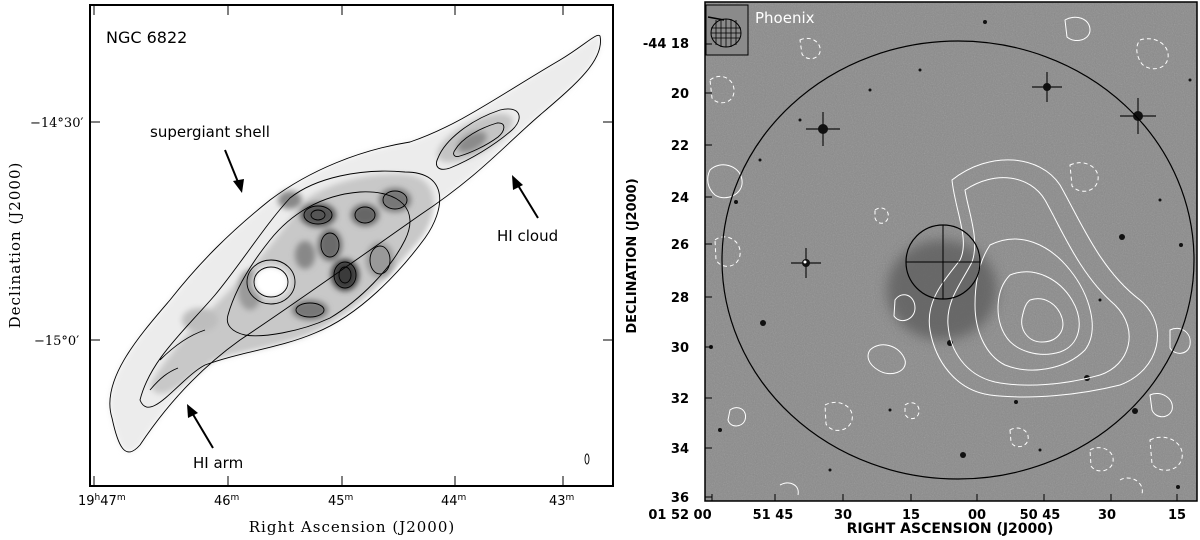 The width and height of the screenshot is (1200, 540). What do you see at coordinates (192, 411) in the screenshot?
I see `arrowhead-hi-arm` at bounding box center [192, 411].